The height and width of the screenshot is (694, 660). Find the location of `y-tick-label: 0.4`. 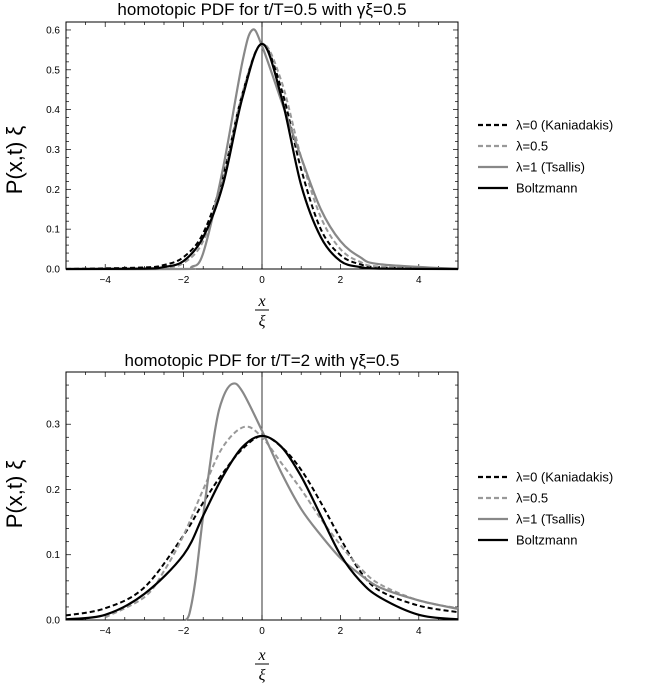

y-tick-label: 0.4 is located at coordinates (53, 110).